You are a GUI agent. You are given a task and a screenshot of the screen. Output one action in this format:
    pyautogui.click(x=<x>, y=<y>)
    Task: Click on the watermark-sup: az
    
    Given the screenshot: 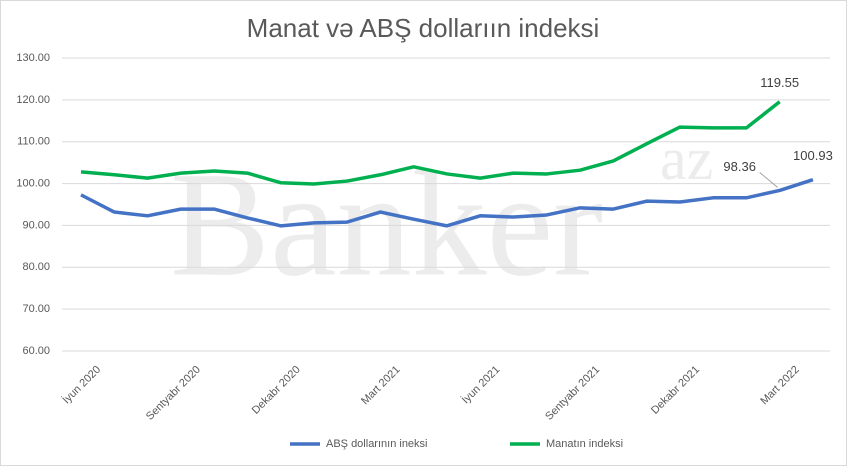 What is the action you would take?
    pyautogui.click(x=686, y=159)
    